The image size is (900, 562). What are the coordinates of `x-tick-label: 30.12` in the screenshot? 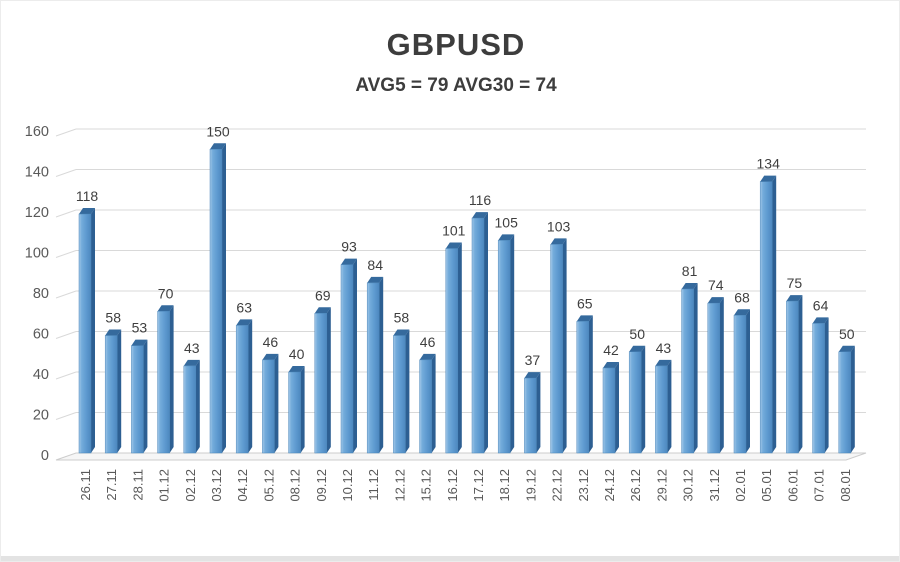 It's located at (688, 485).